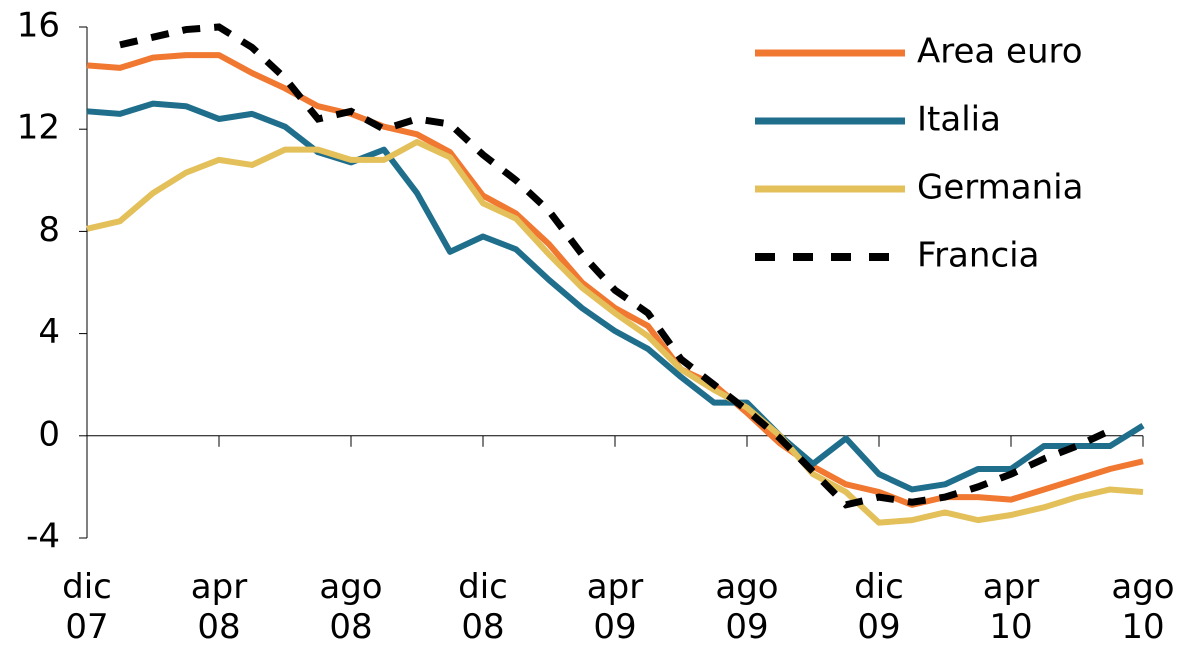 This screenshot has width=1180, height=657. What do you see at coordinates (38, 128) in the screenshot?
I see `y-tick-label: 12` at bounding box center [38, 128].